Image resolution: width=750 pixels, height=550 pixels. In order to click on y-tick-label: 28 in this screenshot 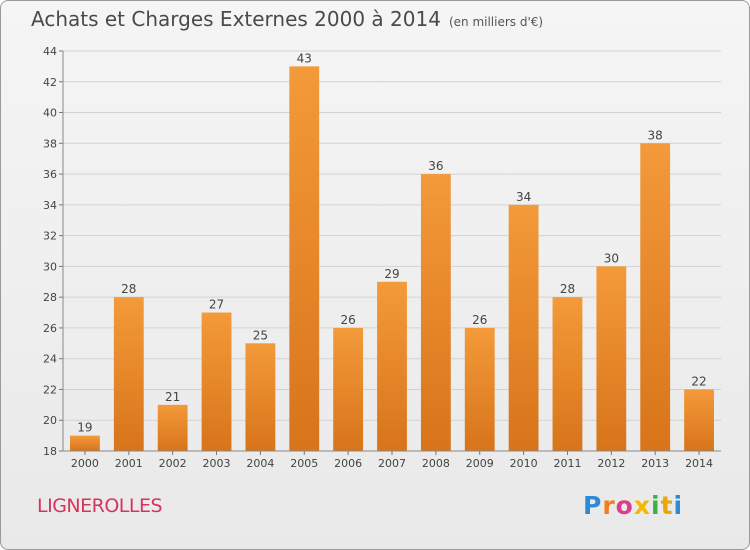, I will do `click(50, 297)`.